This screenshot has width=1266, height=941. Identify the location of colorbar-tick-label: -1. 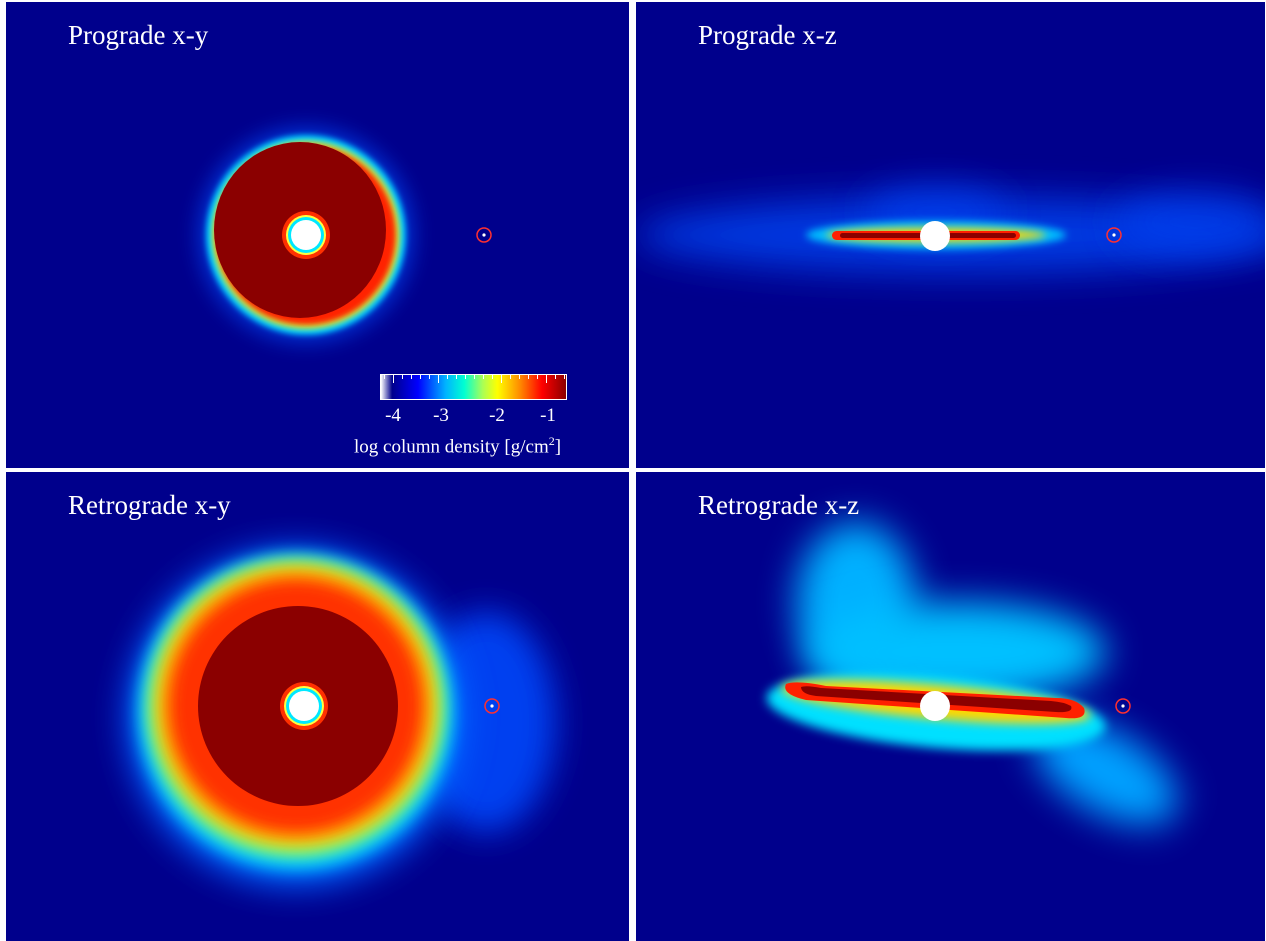
(548, 415).